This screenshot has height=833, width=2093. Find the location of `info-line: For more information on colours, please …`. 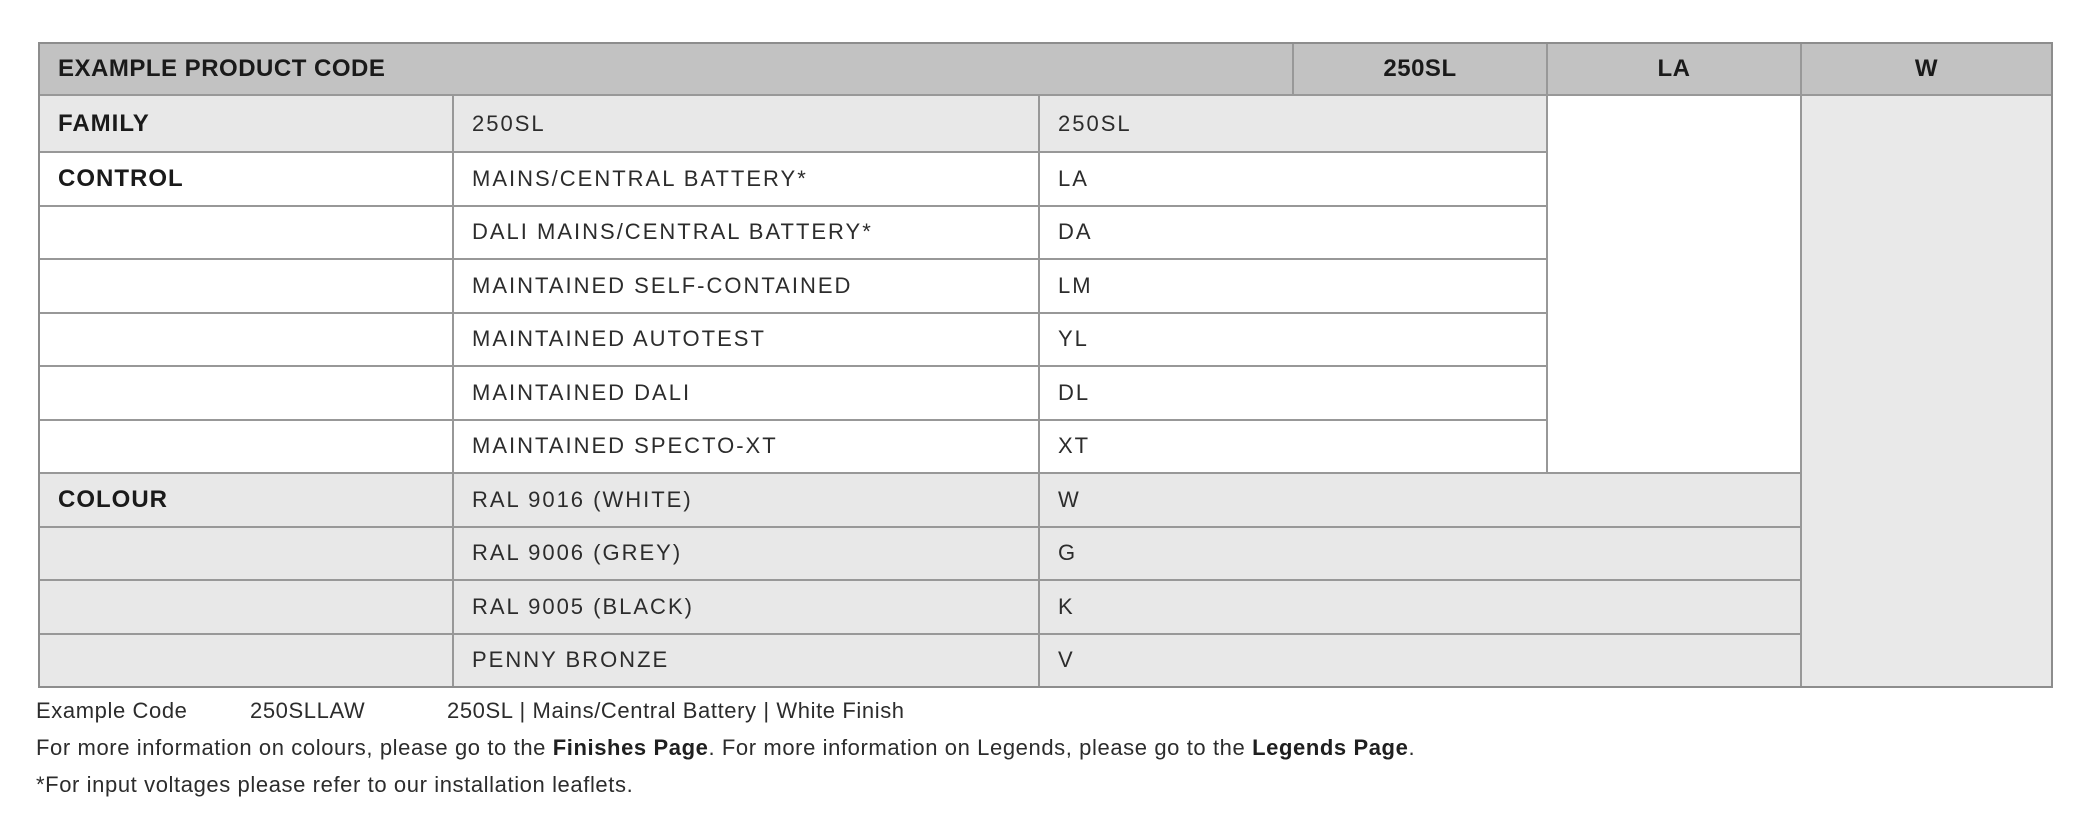

info-line: For more information on colours, please … is located at coordinates (725, 748).